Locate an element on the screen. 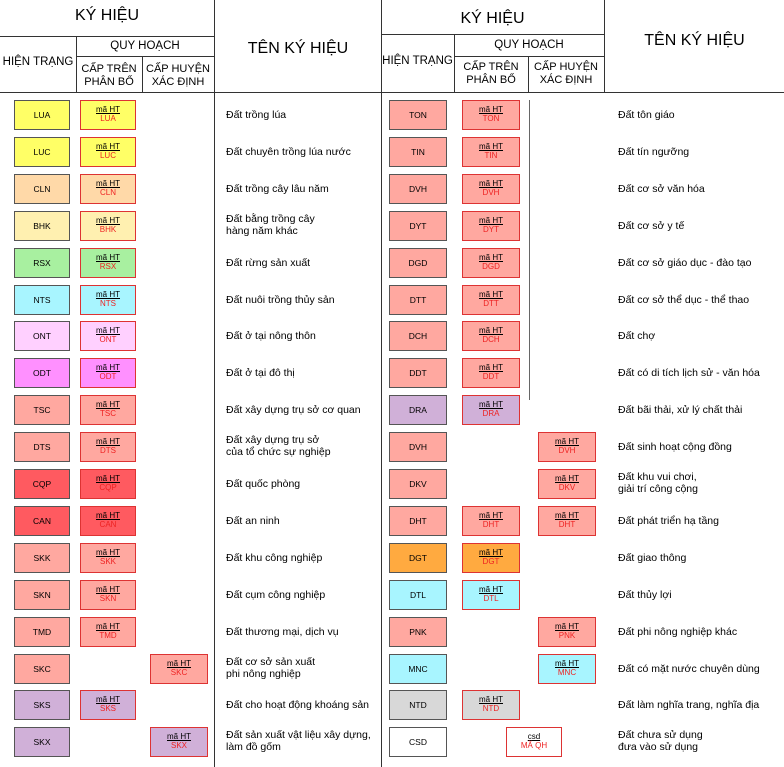 This screenshot has height=767, width=784. header-quy-hoach-right: QUY HOẠCH is located at coordinates (529, 45).